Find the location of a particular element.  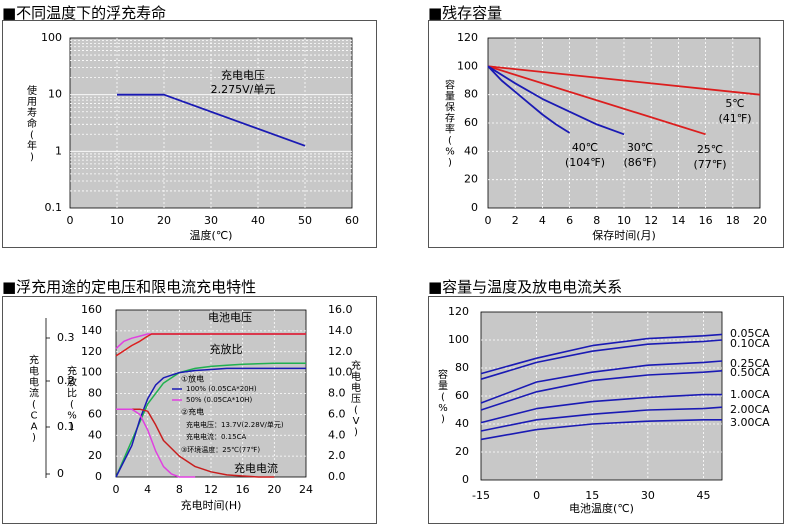

y-tick-label-left: 160 is located at coordinates (91, 309).